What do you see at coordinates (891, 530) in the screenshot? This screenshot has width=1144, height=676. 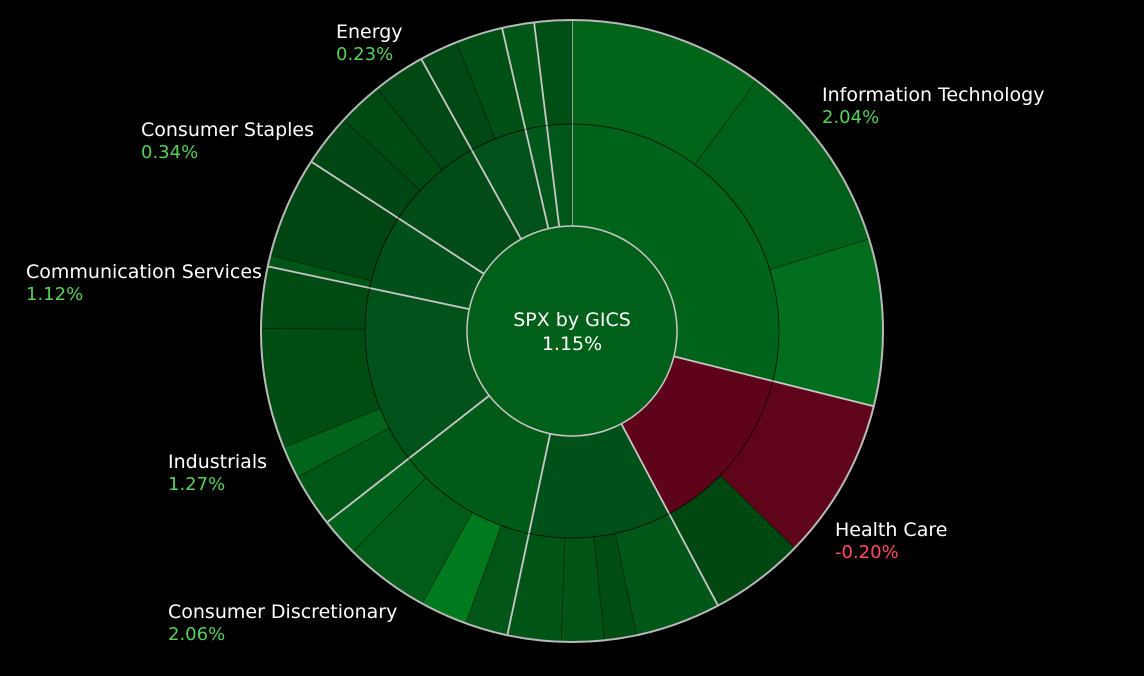 I see `sector-label-name-1: Health Care` at bounding box center [891, 530].